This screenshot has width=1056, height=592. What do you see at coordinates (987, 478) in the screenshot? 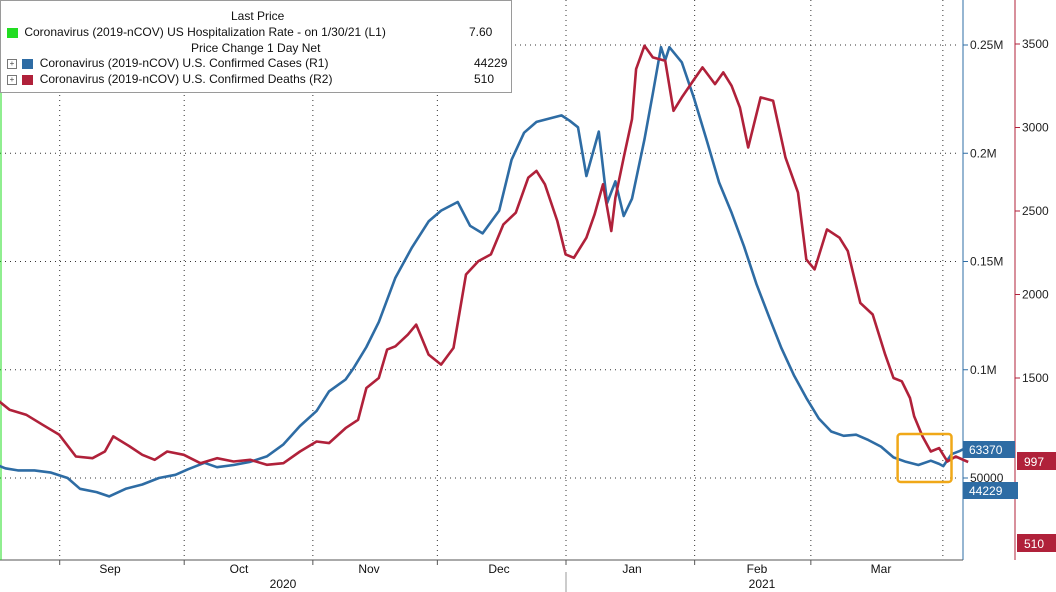
I see `r1-tick-label: 50000` at bounding box center [987, 478].